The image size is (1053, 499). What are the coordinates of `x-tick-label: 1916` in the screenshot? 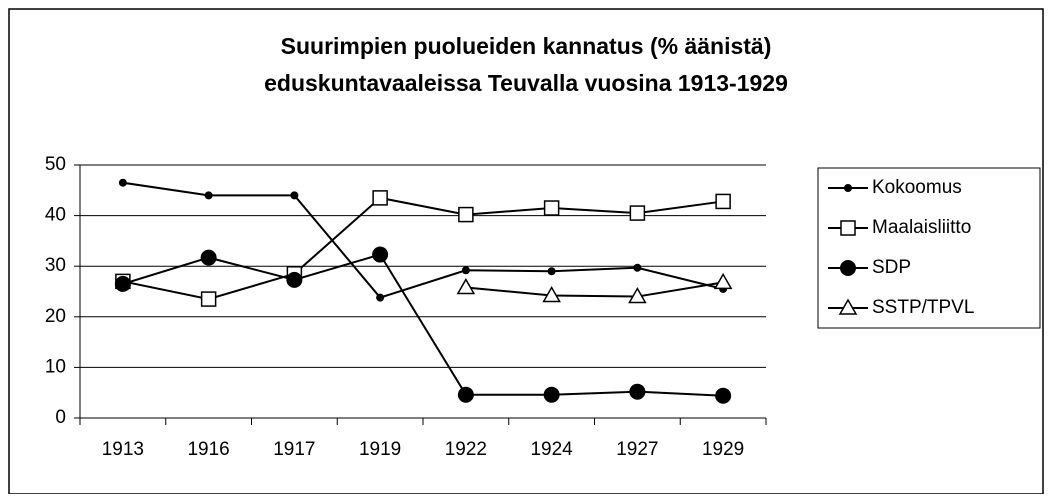 It's located at (208, 449).